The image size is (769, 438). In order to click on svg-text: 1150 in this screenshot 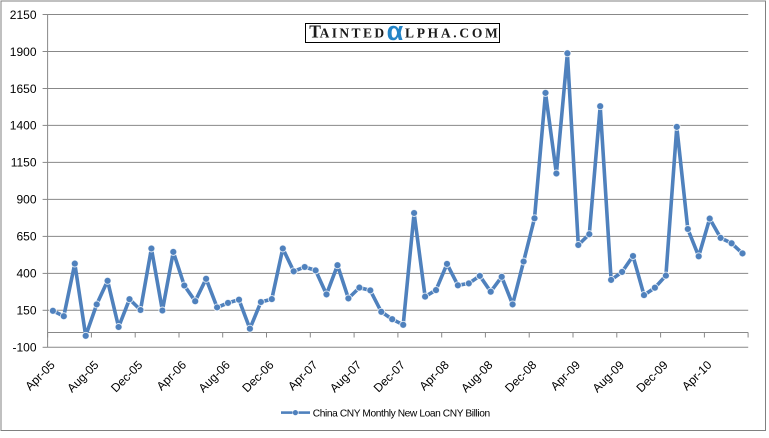, I will do `click(24, 163)`.